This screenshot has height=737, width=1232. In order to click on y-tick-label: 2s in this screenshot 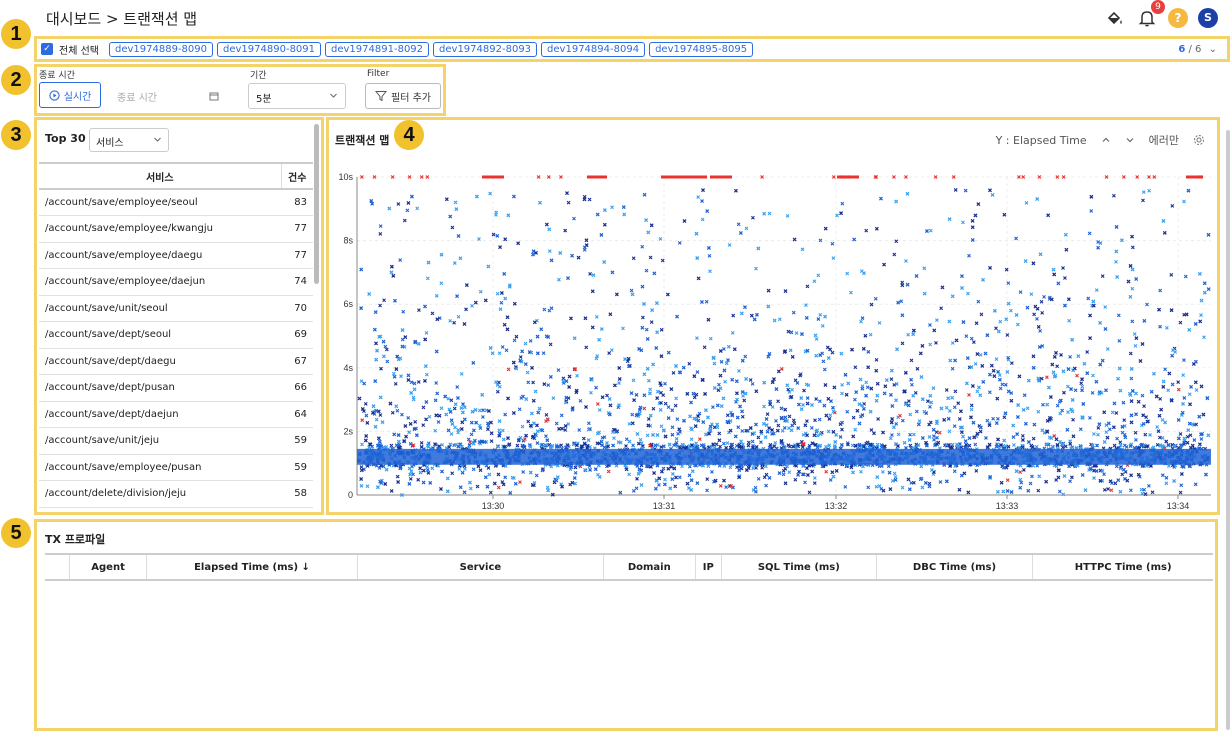, I will do `click(348, 431)`.